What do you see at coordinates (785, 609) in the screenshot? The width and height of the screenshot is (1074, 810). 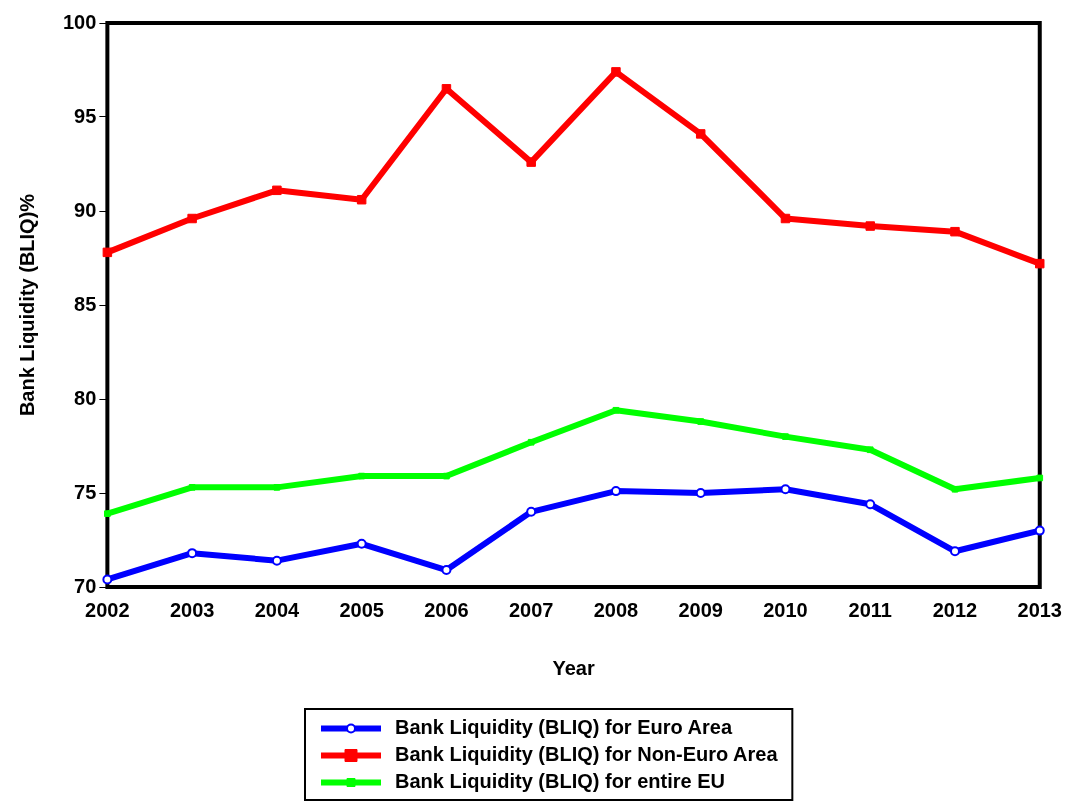 I see `x-tick-label: 2010` at bounding box center [785, 609].